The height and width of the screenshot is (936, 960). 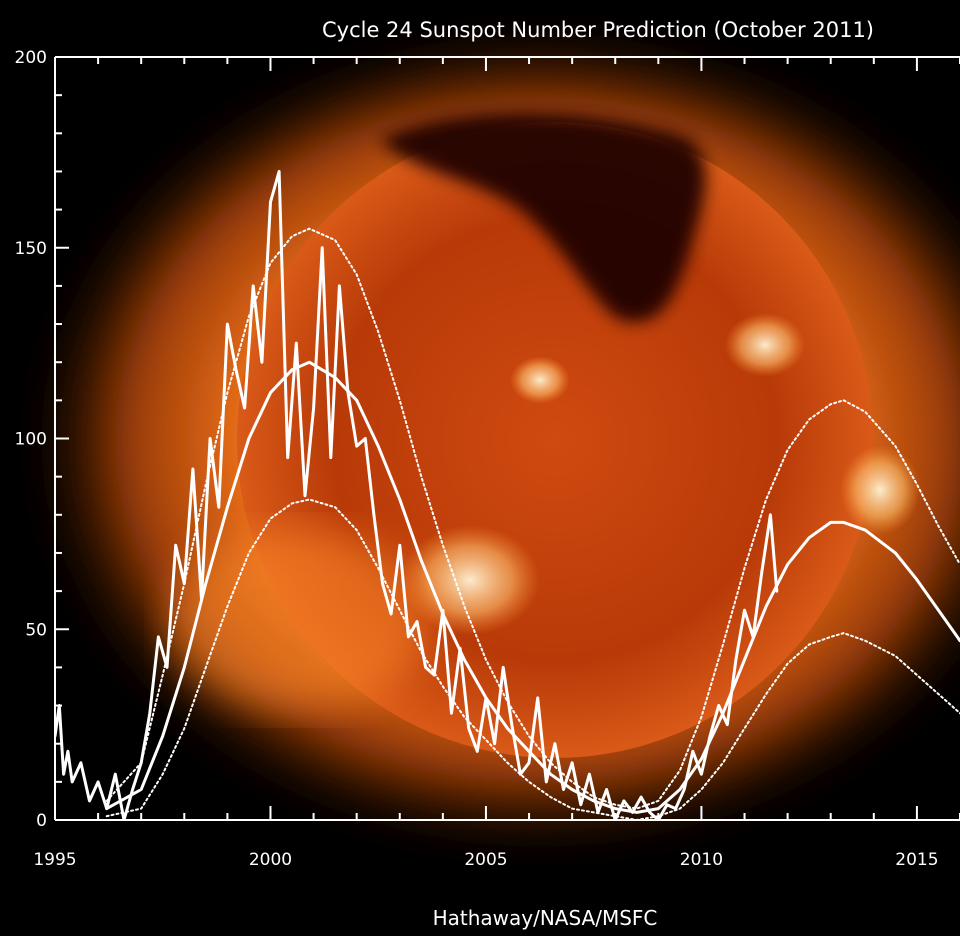 What do you see at coordinates (41, 821) in the screenshot?
I see `y-tick-label: 0` at bounding box center [41, 821].